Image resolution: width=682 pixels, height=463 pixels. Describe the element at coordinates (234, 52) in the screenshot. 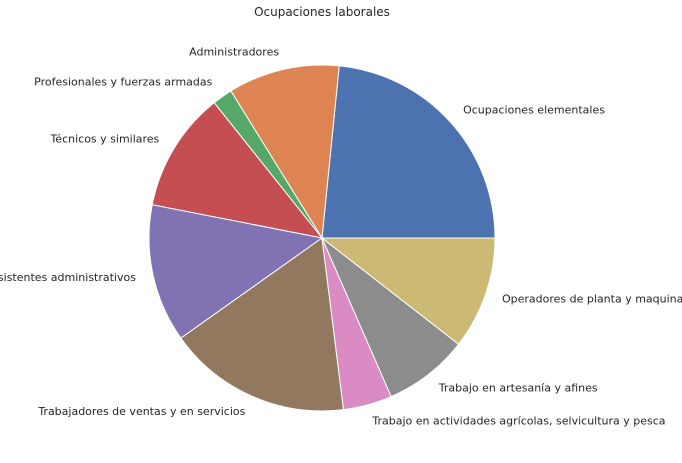

I see `pie-slice-label: Administradores` at that location.